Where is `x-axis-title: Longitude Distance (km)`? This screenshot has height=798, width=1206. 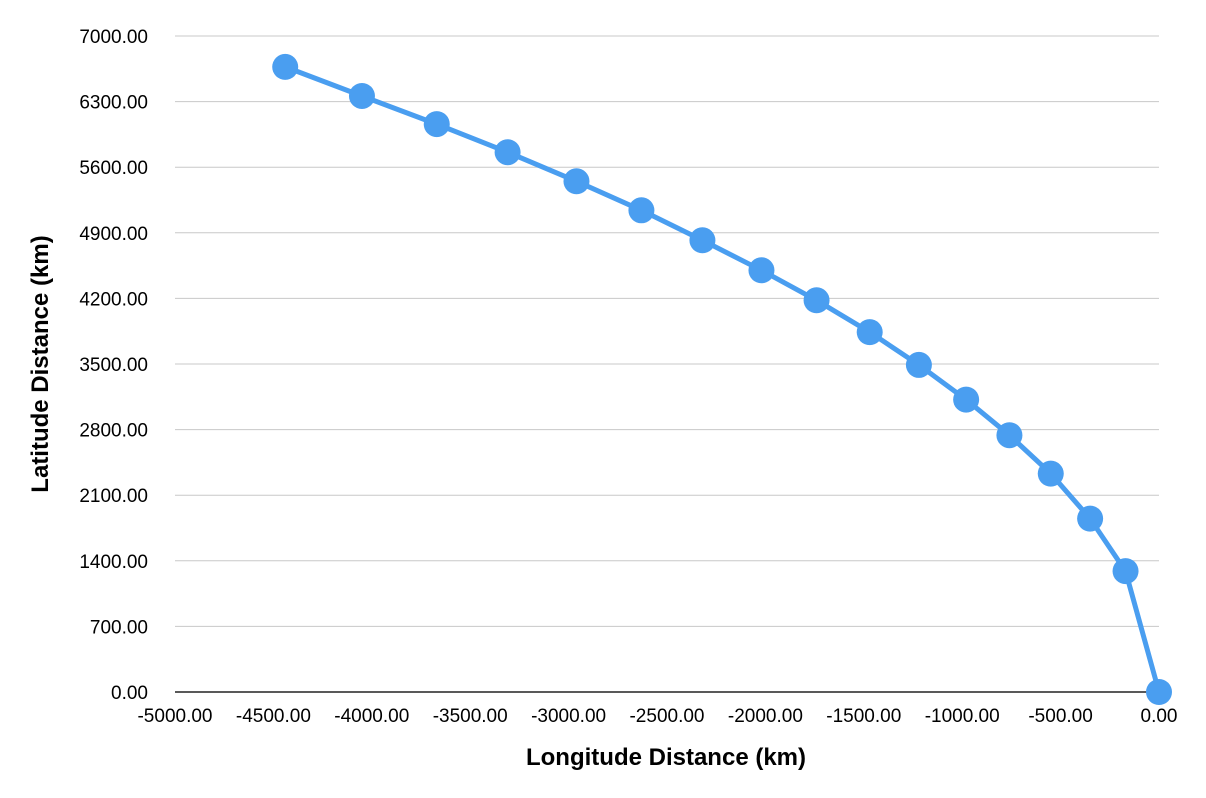 x-axis-title: Longitude Distance (km) is located at coordinates (666, 757).